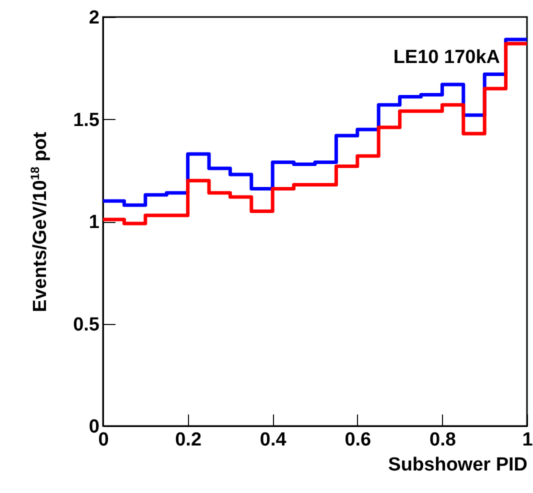  I want to click on x-tick-label: 0.4, so click(273, 440).